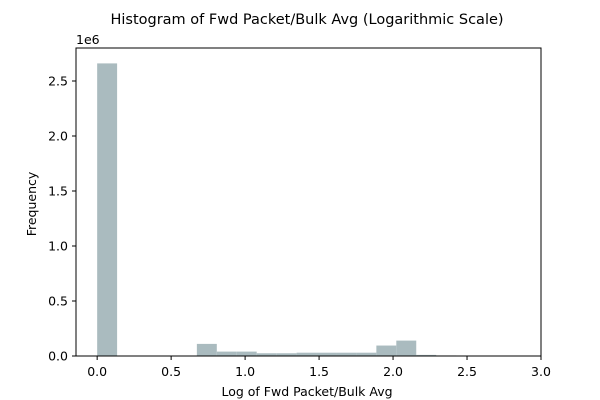 The image size is (600, 400). I want to click on x-axis: 0.0 0.5 1.0 1.5 2.0 2.5 3.0, so click(319, 367).